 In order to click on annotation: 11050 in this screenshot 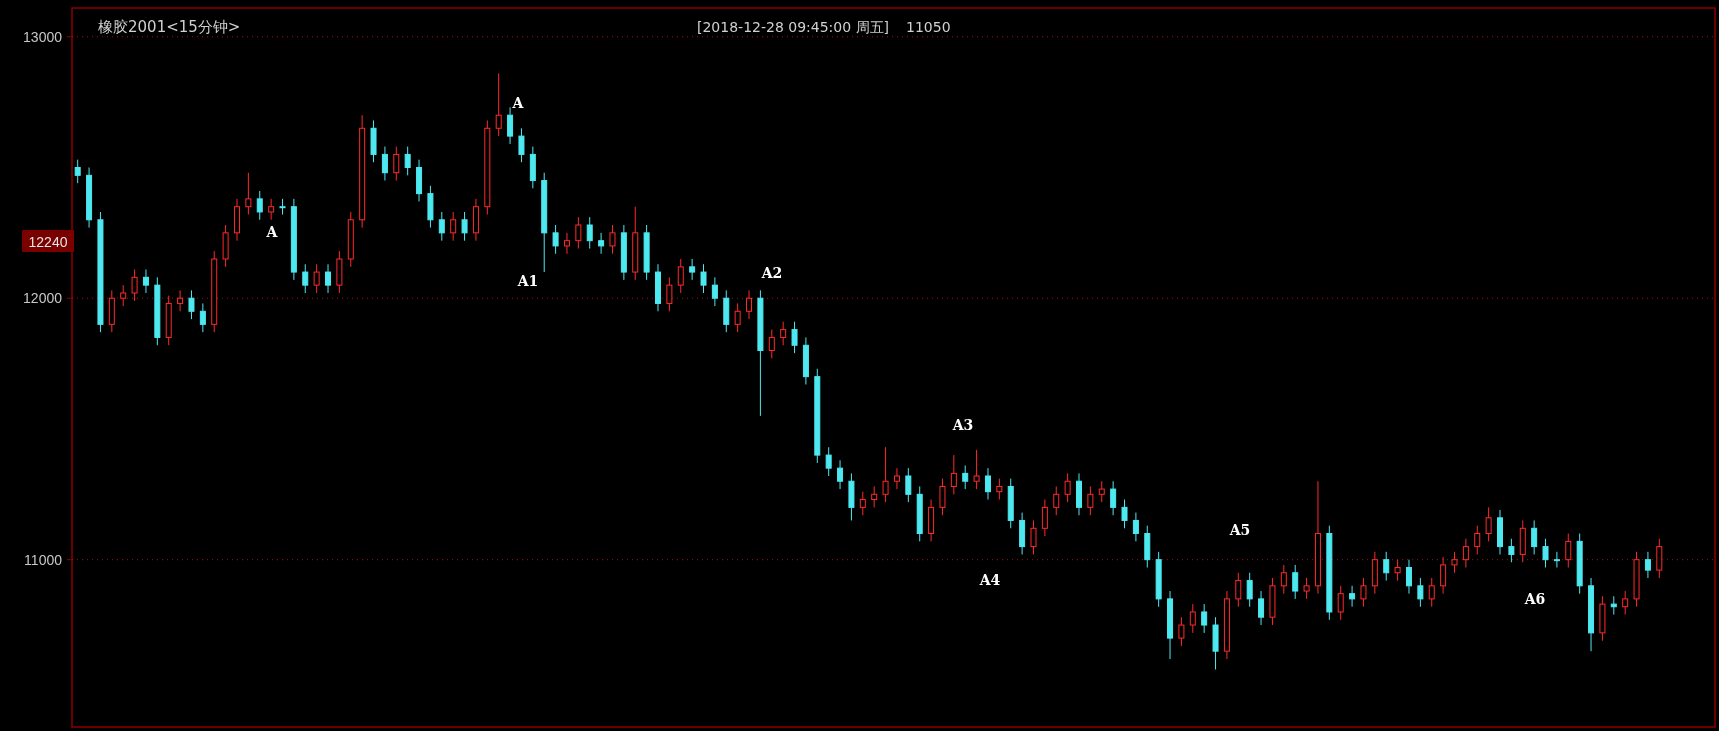, I will do `click(928, 27)`.